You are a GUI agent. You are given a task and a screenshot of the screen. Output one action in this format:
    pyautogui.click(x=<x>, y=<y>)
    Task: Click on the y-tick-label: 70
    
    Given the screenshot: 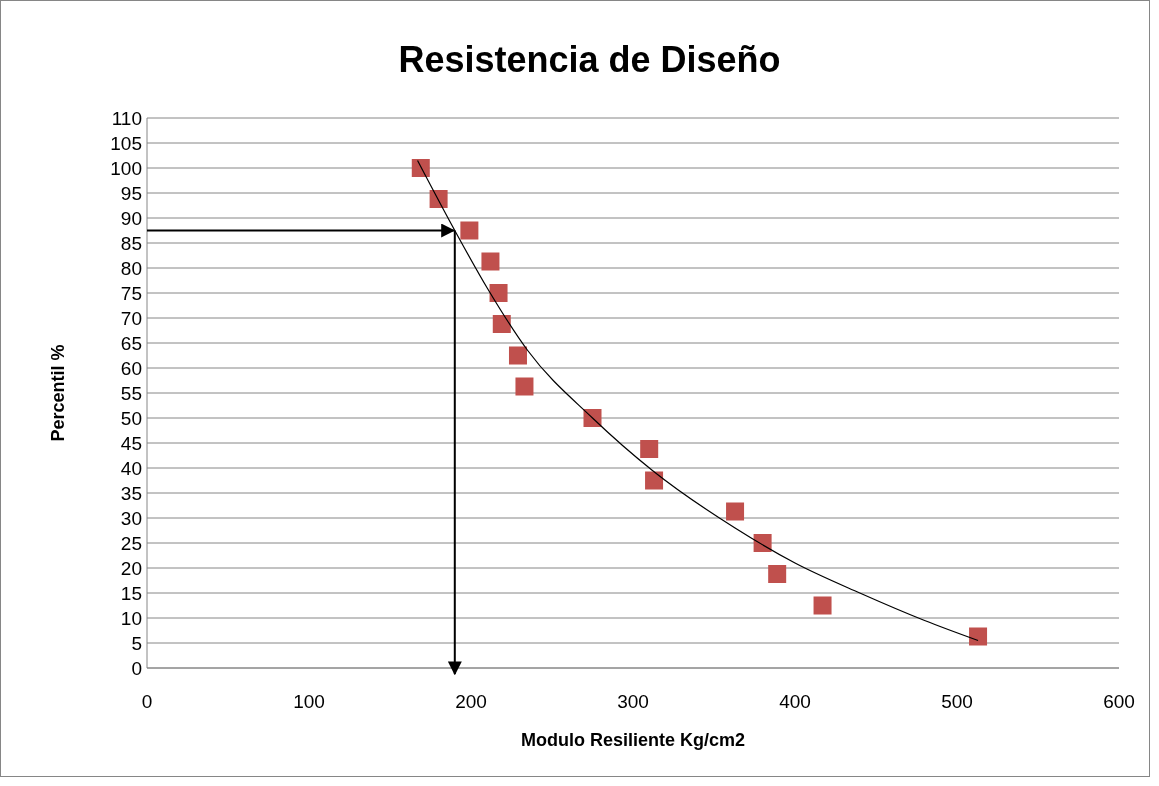 What is the action you would take?
    pyautogui.click(x=131, y=318)
    